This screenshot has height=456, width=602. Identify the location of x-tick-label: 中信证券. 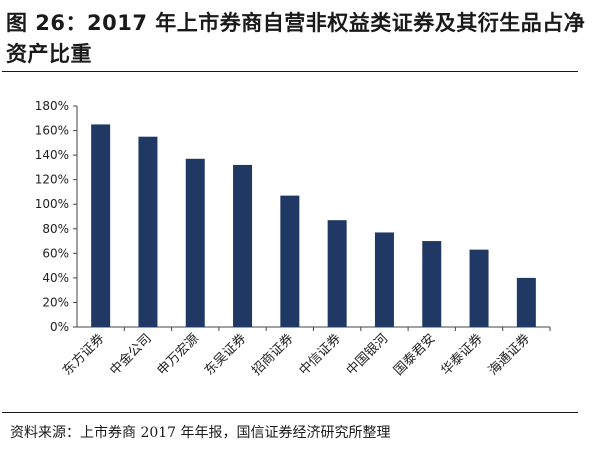
(320, 355).